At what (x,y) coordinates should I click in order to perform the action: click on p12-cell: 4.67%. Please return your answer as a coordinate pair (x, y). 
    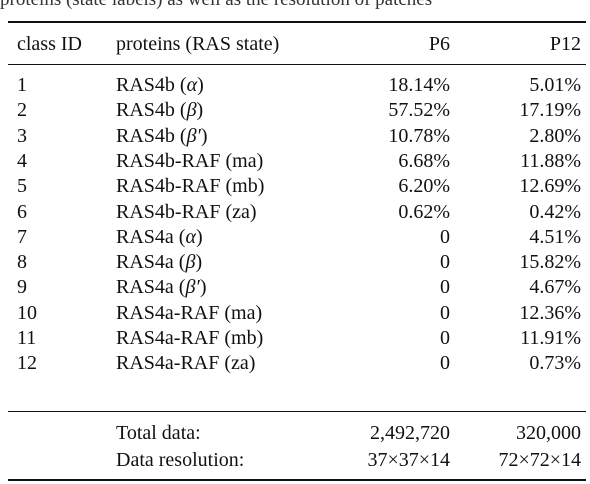
    Looking at the image, I should click on (555, 287).